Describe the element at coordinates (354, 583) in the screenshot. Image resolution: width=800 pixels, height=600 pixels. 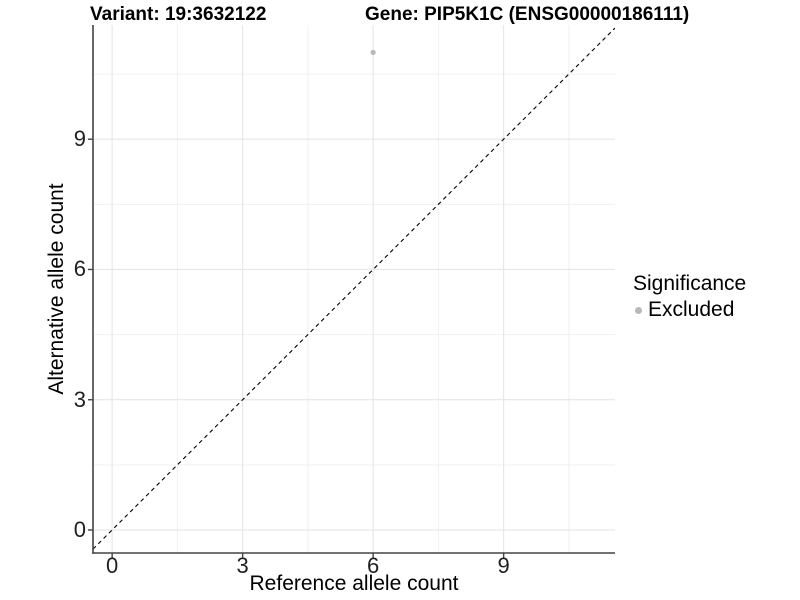
I see `x-axis-title: Reference allele count` at that location.